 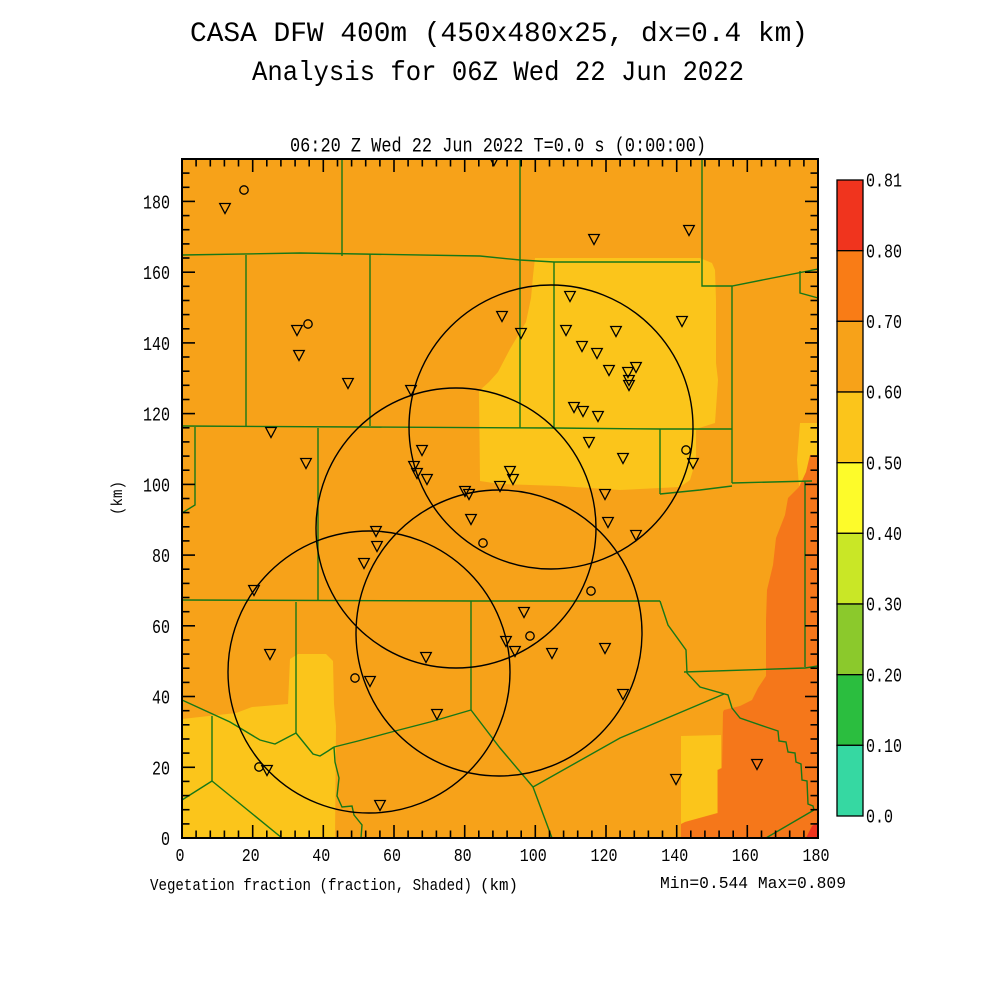 I want to click on svg-text: 0.81, so click(x=884, y=182).